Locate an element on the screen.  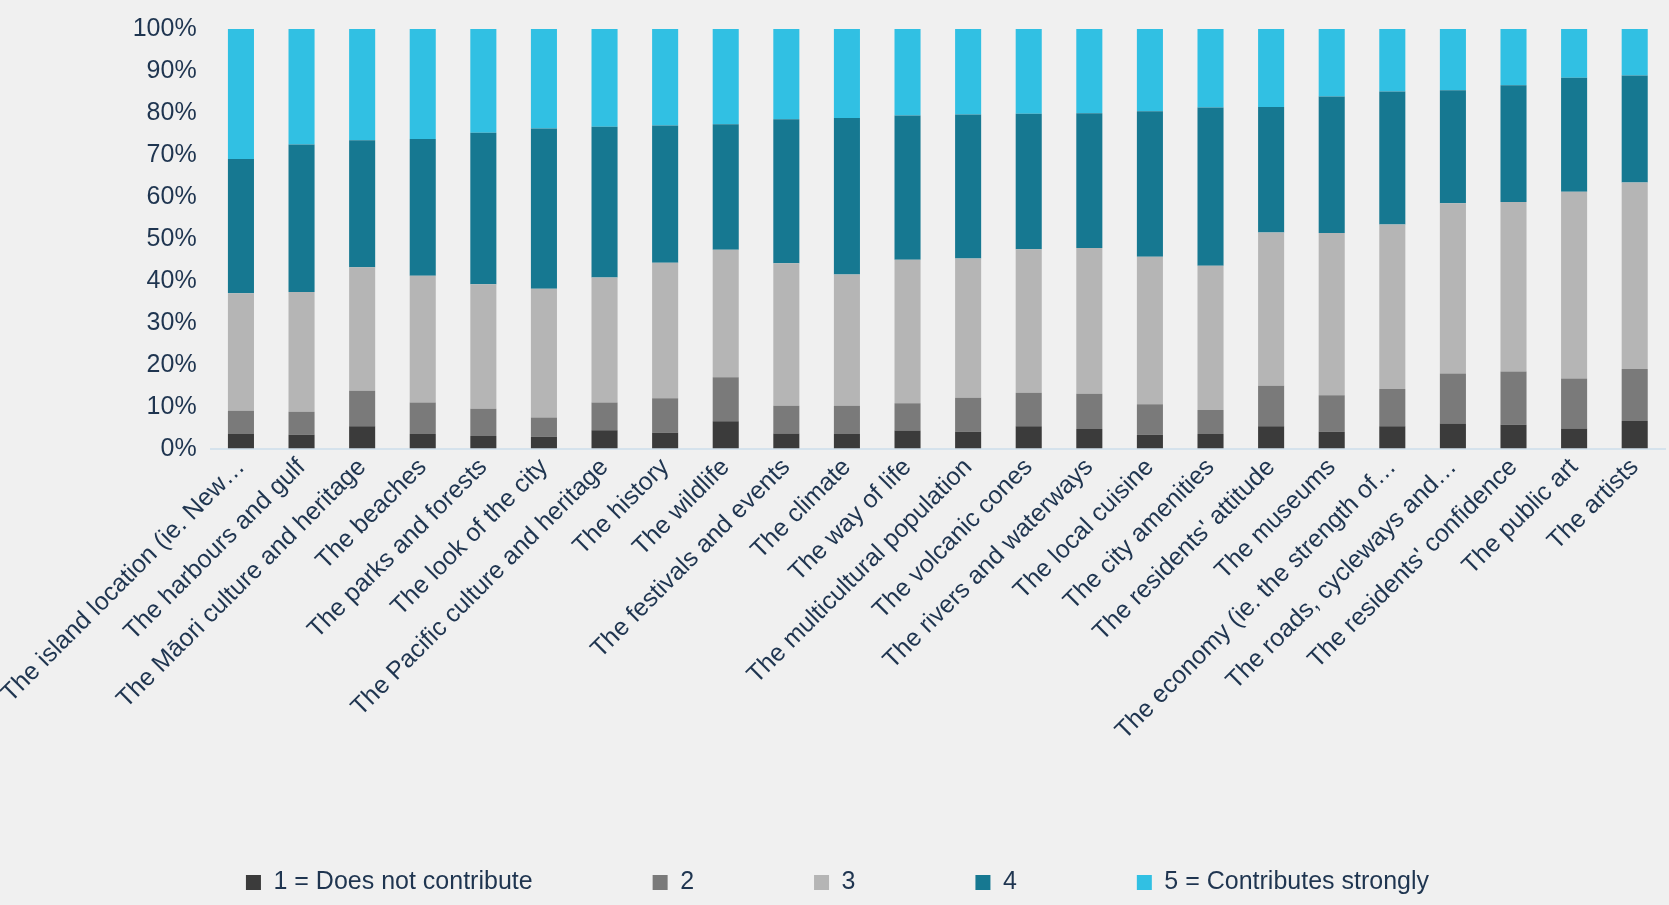
y-tick-label: 90% is located at coordinates (171, 68).